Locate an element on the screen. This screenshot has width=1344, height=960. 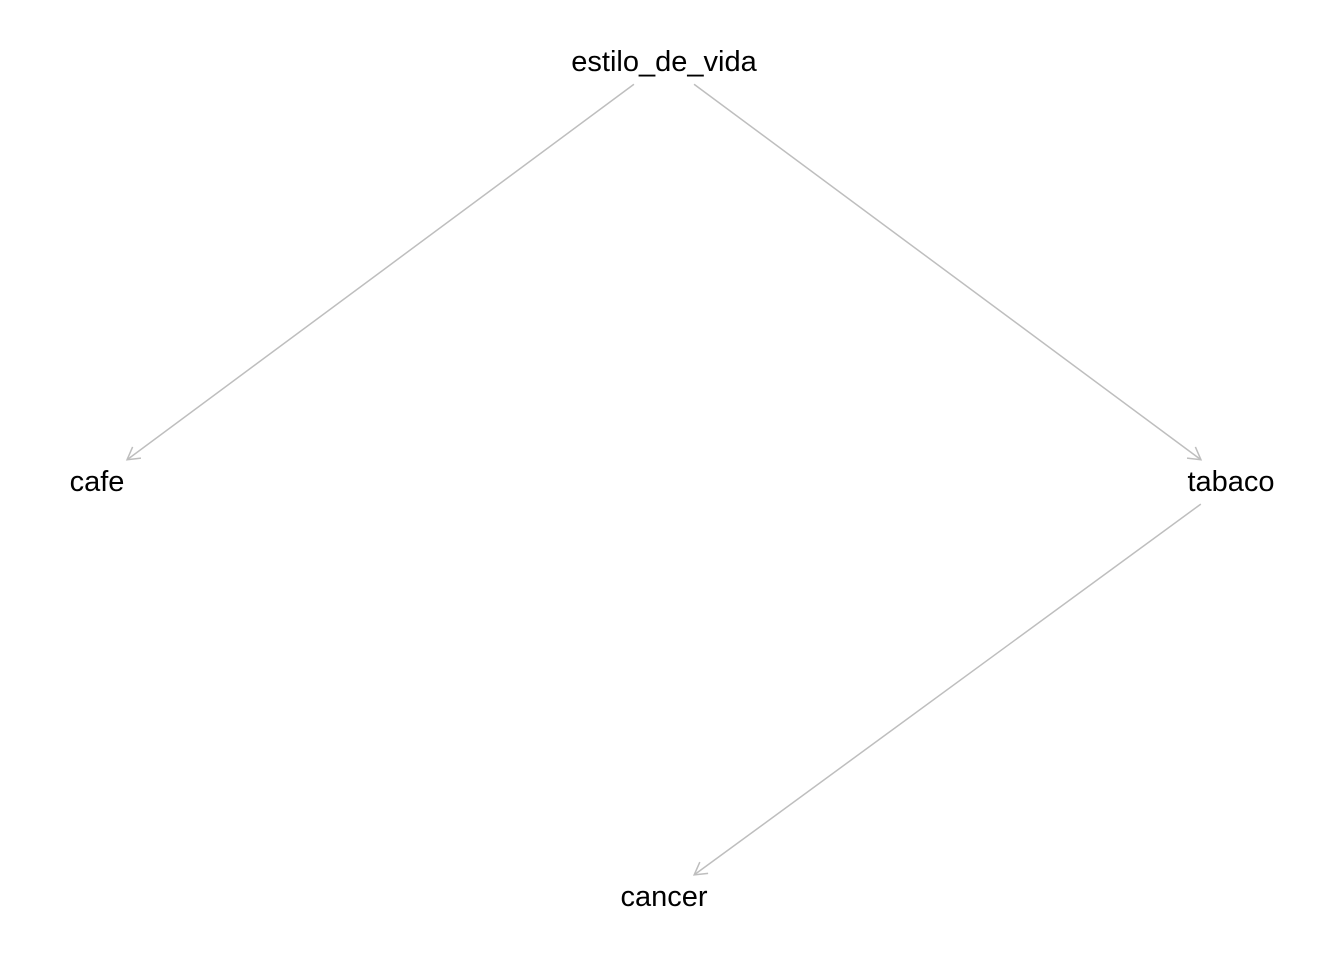
node-cafe: cafe is located at coordinates (97, 482).